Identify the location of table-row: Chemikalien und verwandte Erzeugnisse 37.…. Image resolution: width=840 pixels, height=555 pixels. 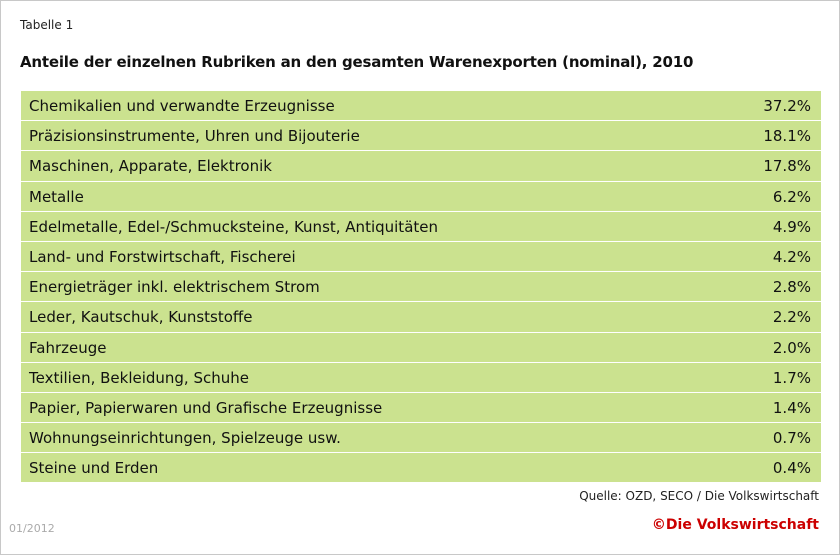
(421, 106).